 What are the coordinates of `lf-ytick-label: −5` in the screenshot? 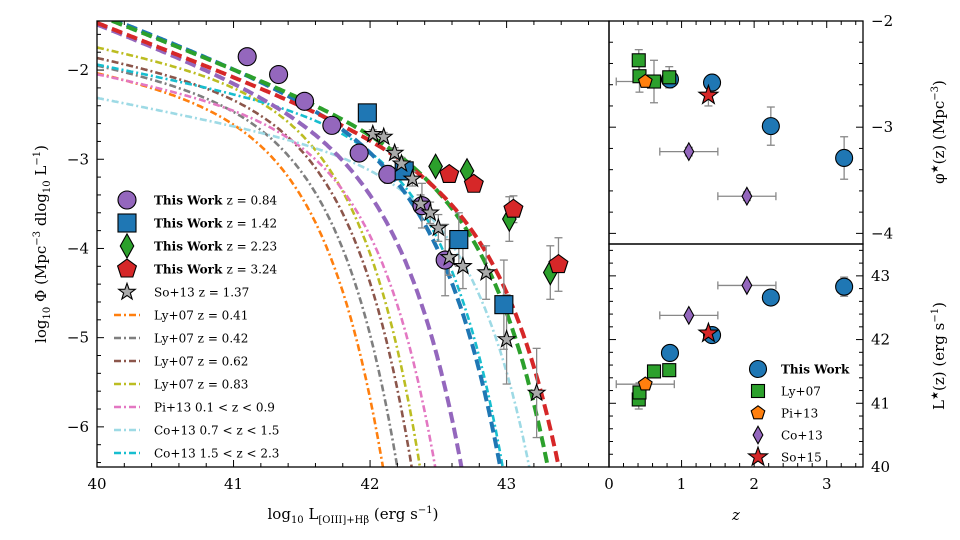 It's located at (78, 338).